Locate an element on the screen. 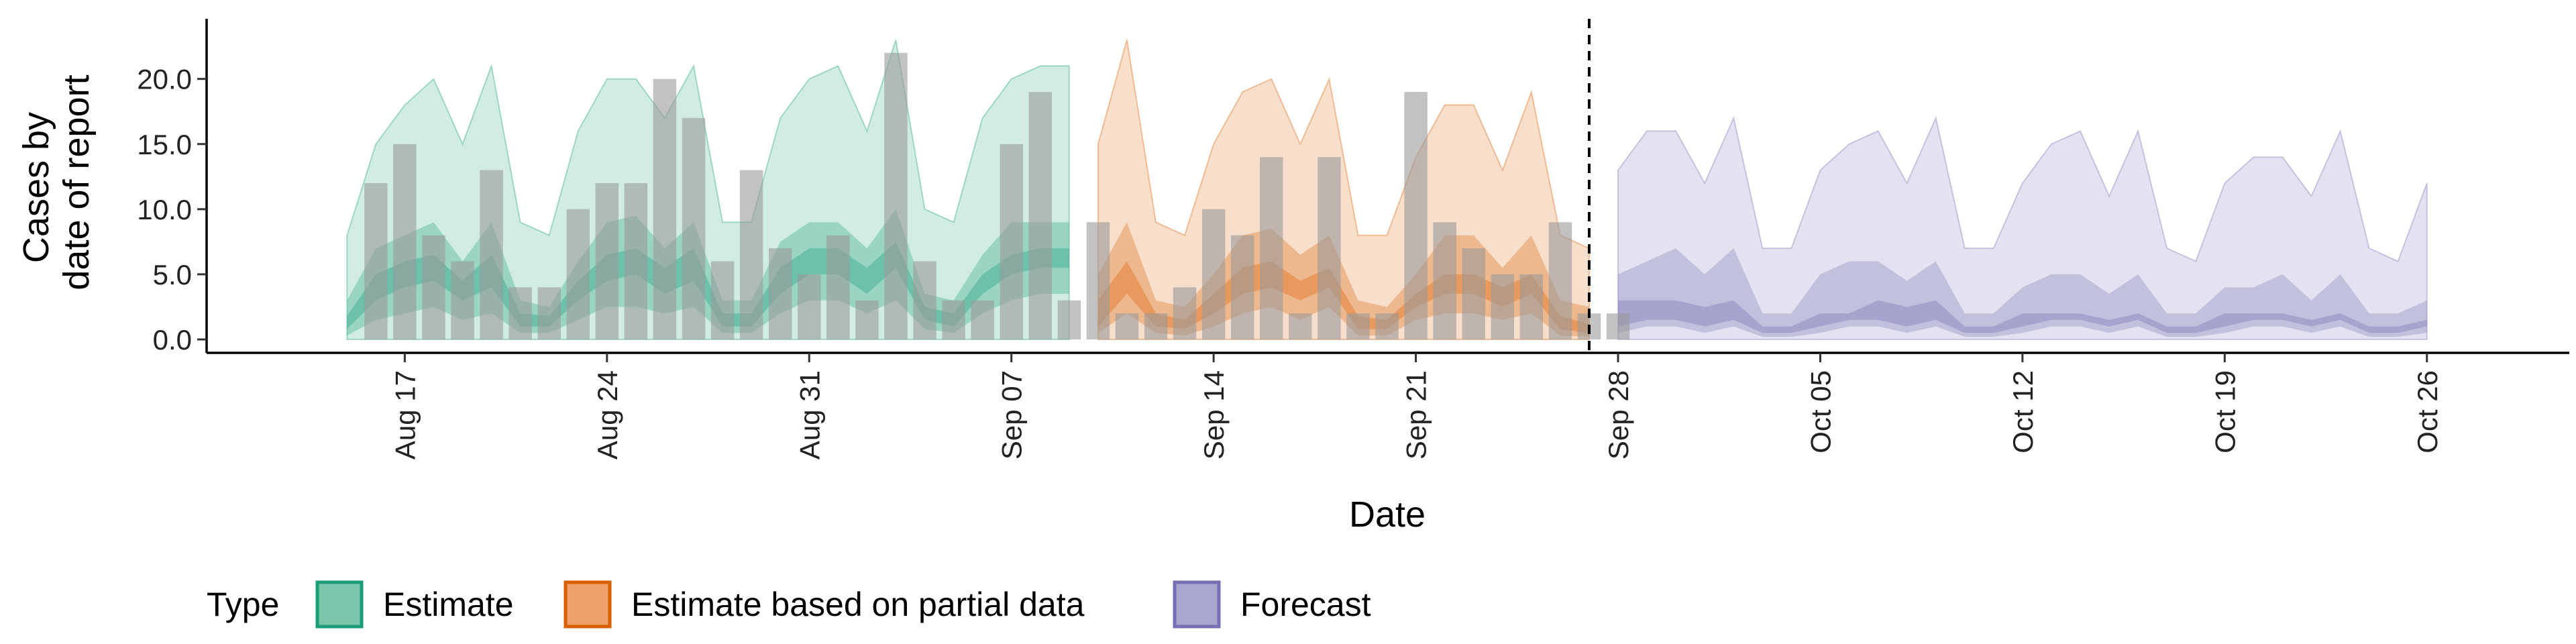 The width and height of the screenshot is (2576, 644). y-axis-title-line-2: date of report is located at coordinates (76, 182).